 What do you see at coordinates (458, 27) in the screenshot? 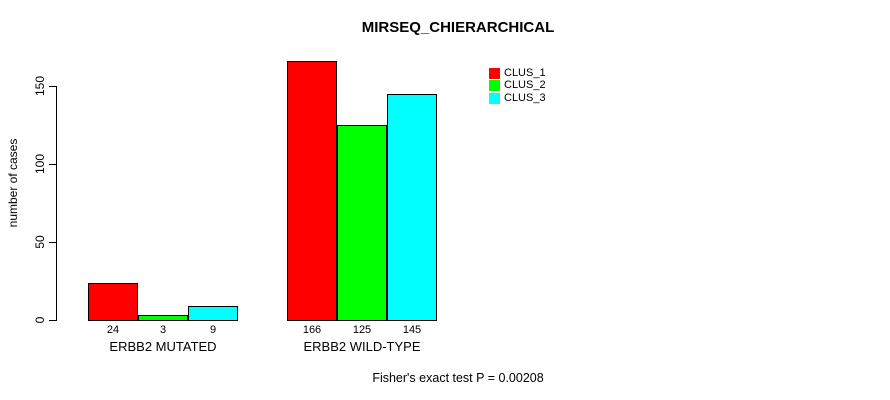
I see `chart-title: MIRSEQ_CHIERARCHICAL` at bounding box center [458, 27].